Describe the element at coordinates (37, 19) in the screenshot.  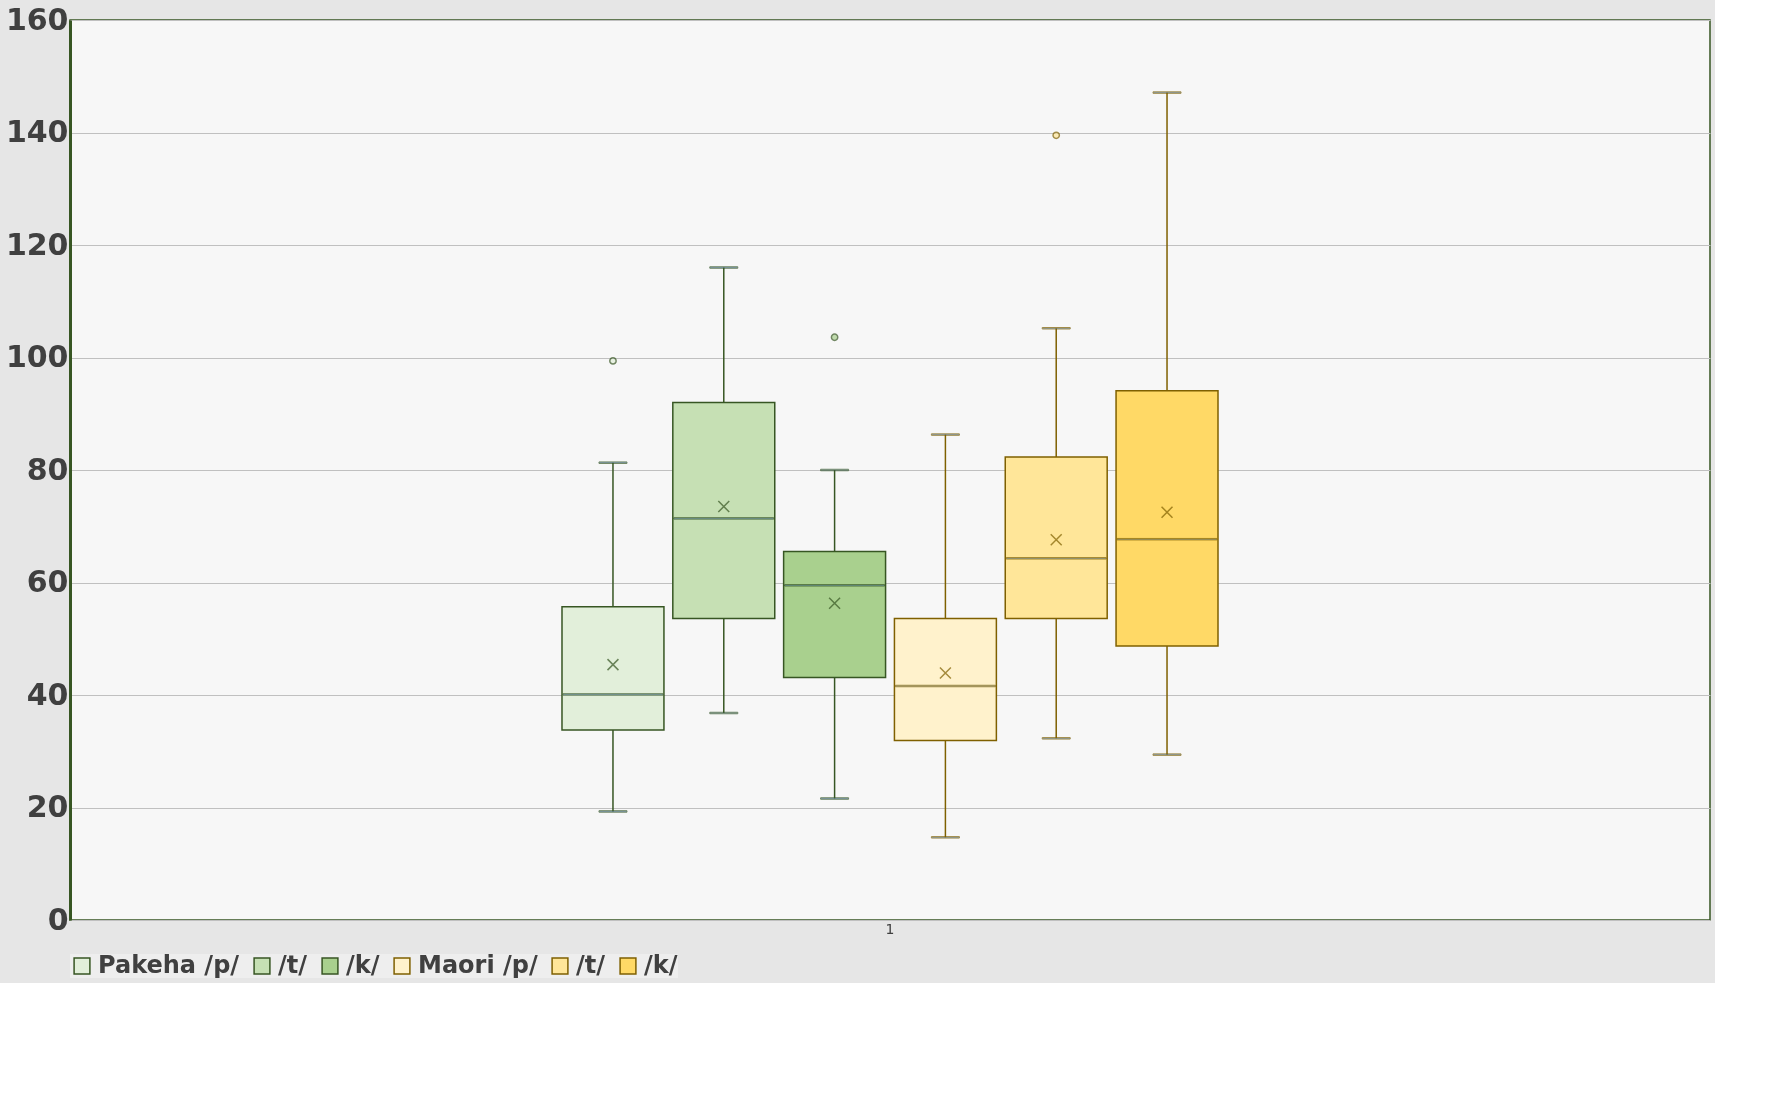
I see `y-tick-label: 160` at that location.